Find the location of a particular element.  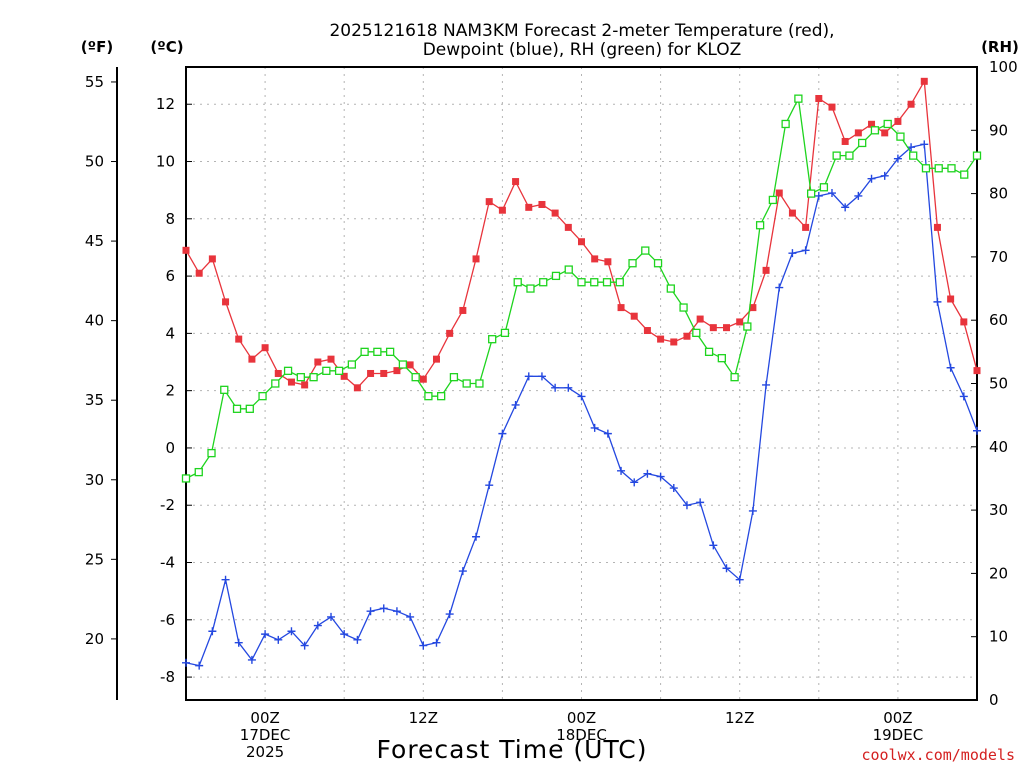

x-tick-label: 12Z is located at coordinates (739, 718).